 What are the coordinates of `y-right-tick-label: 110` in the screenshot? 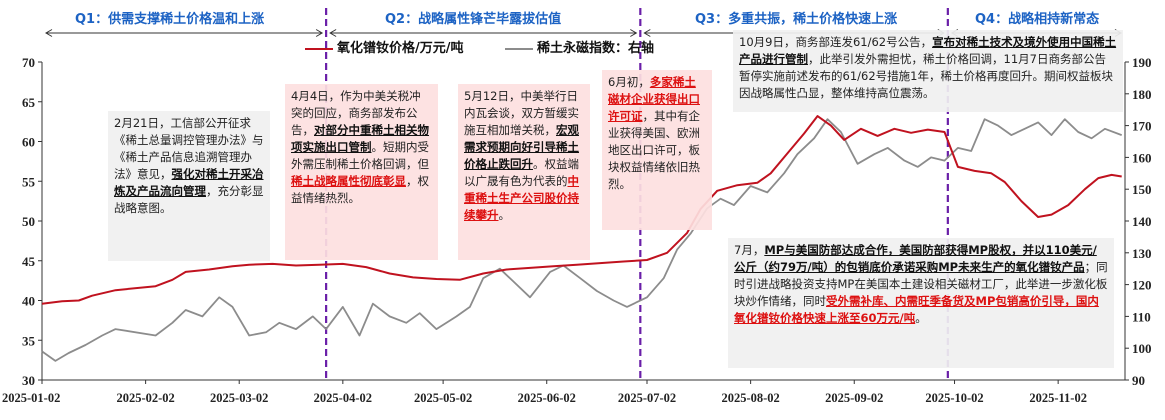 It's located at (1141, 316).